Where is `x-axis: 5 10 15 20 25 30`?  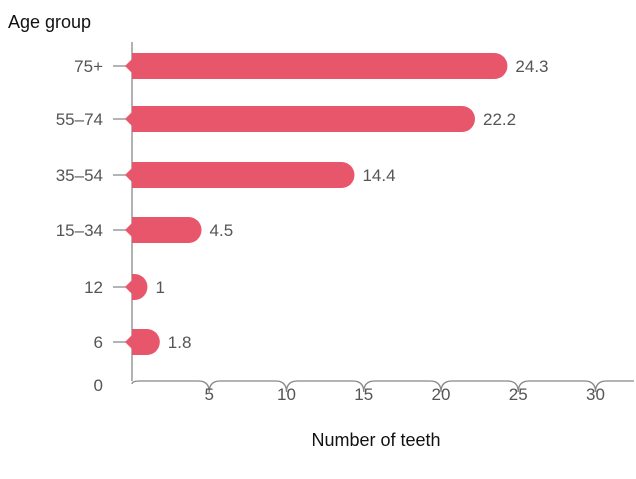 x-axis: 5 10 15 20 25 30 is located at coordinates (382, 392).